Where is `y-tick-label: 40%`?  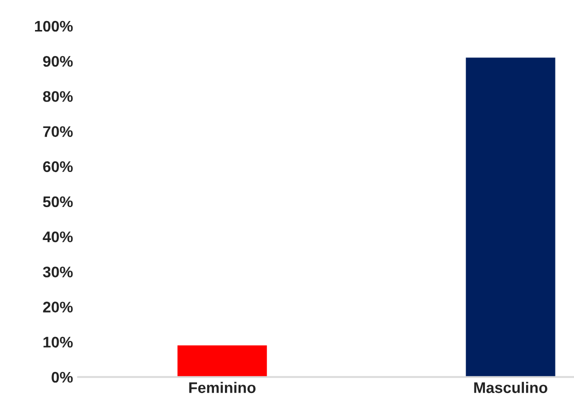
y-tick-label: 40% is located at coordinates (57, 236).